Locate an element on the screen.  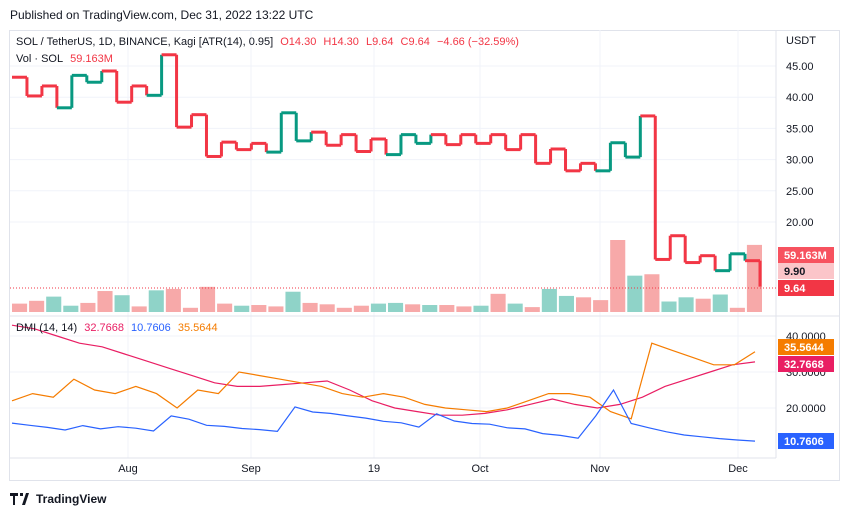
last-price-tag-bg is located at coordinates (806, 288).